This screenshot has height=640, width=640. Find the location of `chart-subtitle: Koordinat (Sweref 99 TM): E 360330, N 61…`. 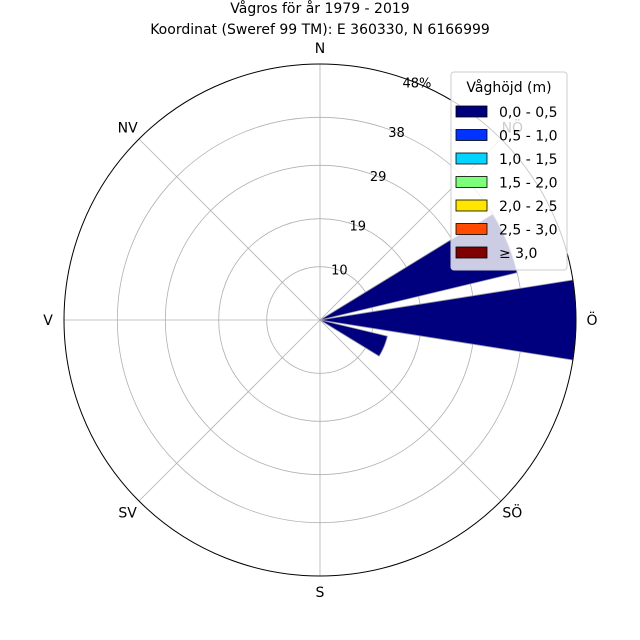

chart-subtitle: Koordinat (Sweref 99 TM): E 360330, N 61… is located at coordinates (320, 30).